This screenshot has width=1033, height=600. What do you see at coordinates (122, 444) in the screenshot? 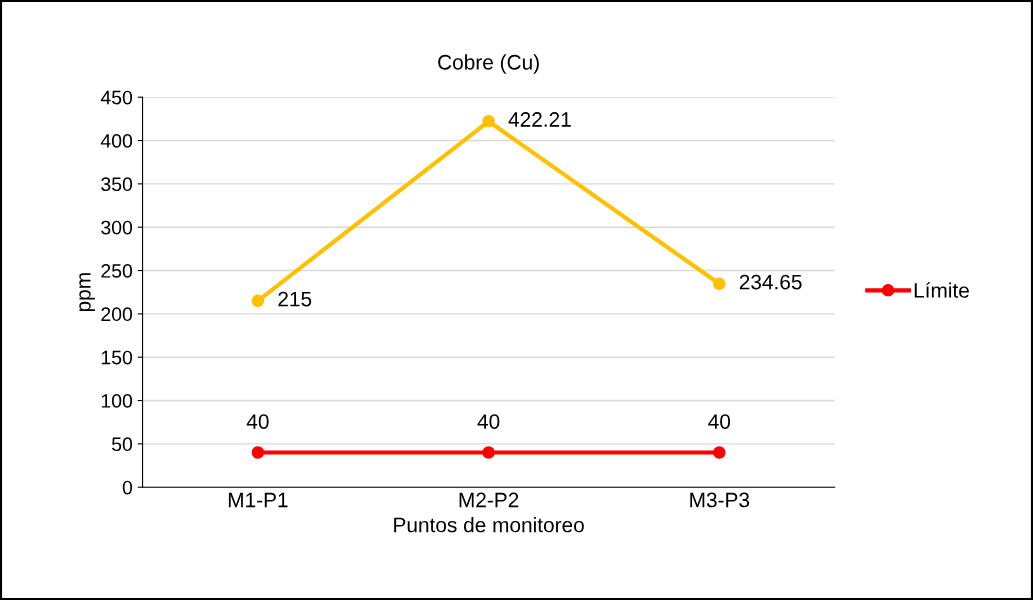
I see `y-tick-label: 50` at bounding box center [122, 444].